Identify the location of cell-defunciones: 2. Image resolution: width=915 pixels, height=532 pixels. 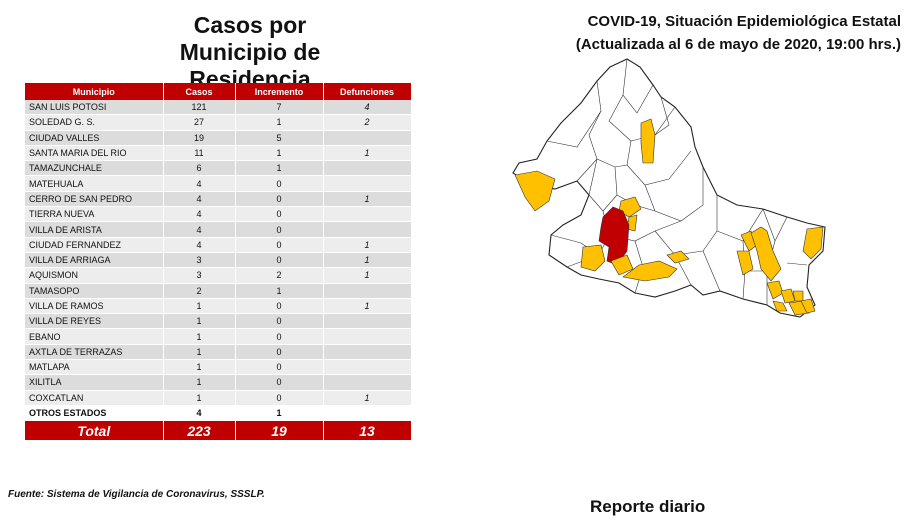
(367, 122).